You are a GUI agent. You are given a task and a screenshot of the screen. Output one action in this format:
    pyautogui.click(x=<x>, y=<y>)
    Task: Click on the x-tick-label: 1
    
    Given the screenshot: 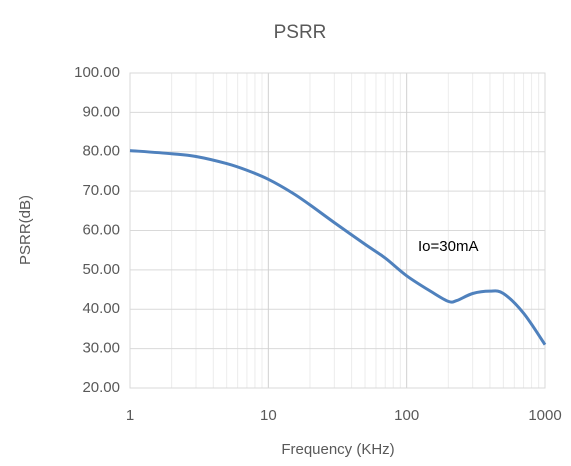 What is the action you would take?
    pyautogui.click(x=130, y=415)
    